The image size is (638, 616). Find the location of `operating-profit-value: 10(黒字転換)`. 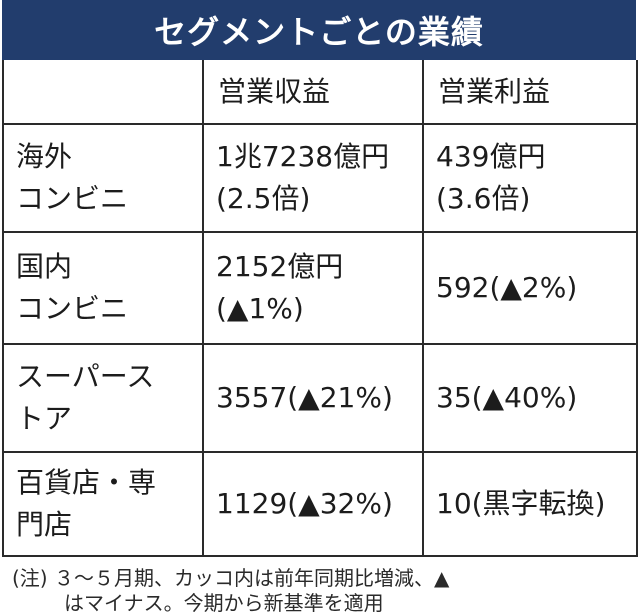

operating-profit-value: 10(黒字転換) is located at coordinates (521, 503).